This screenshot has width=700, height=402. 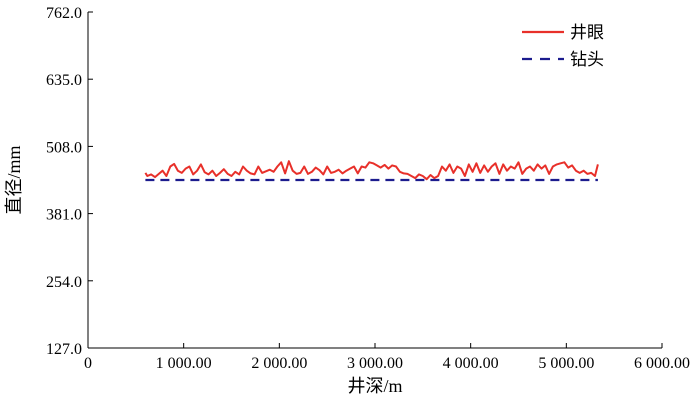 I want to click on series-layer, so click(x=371, y=171).